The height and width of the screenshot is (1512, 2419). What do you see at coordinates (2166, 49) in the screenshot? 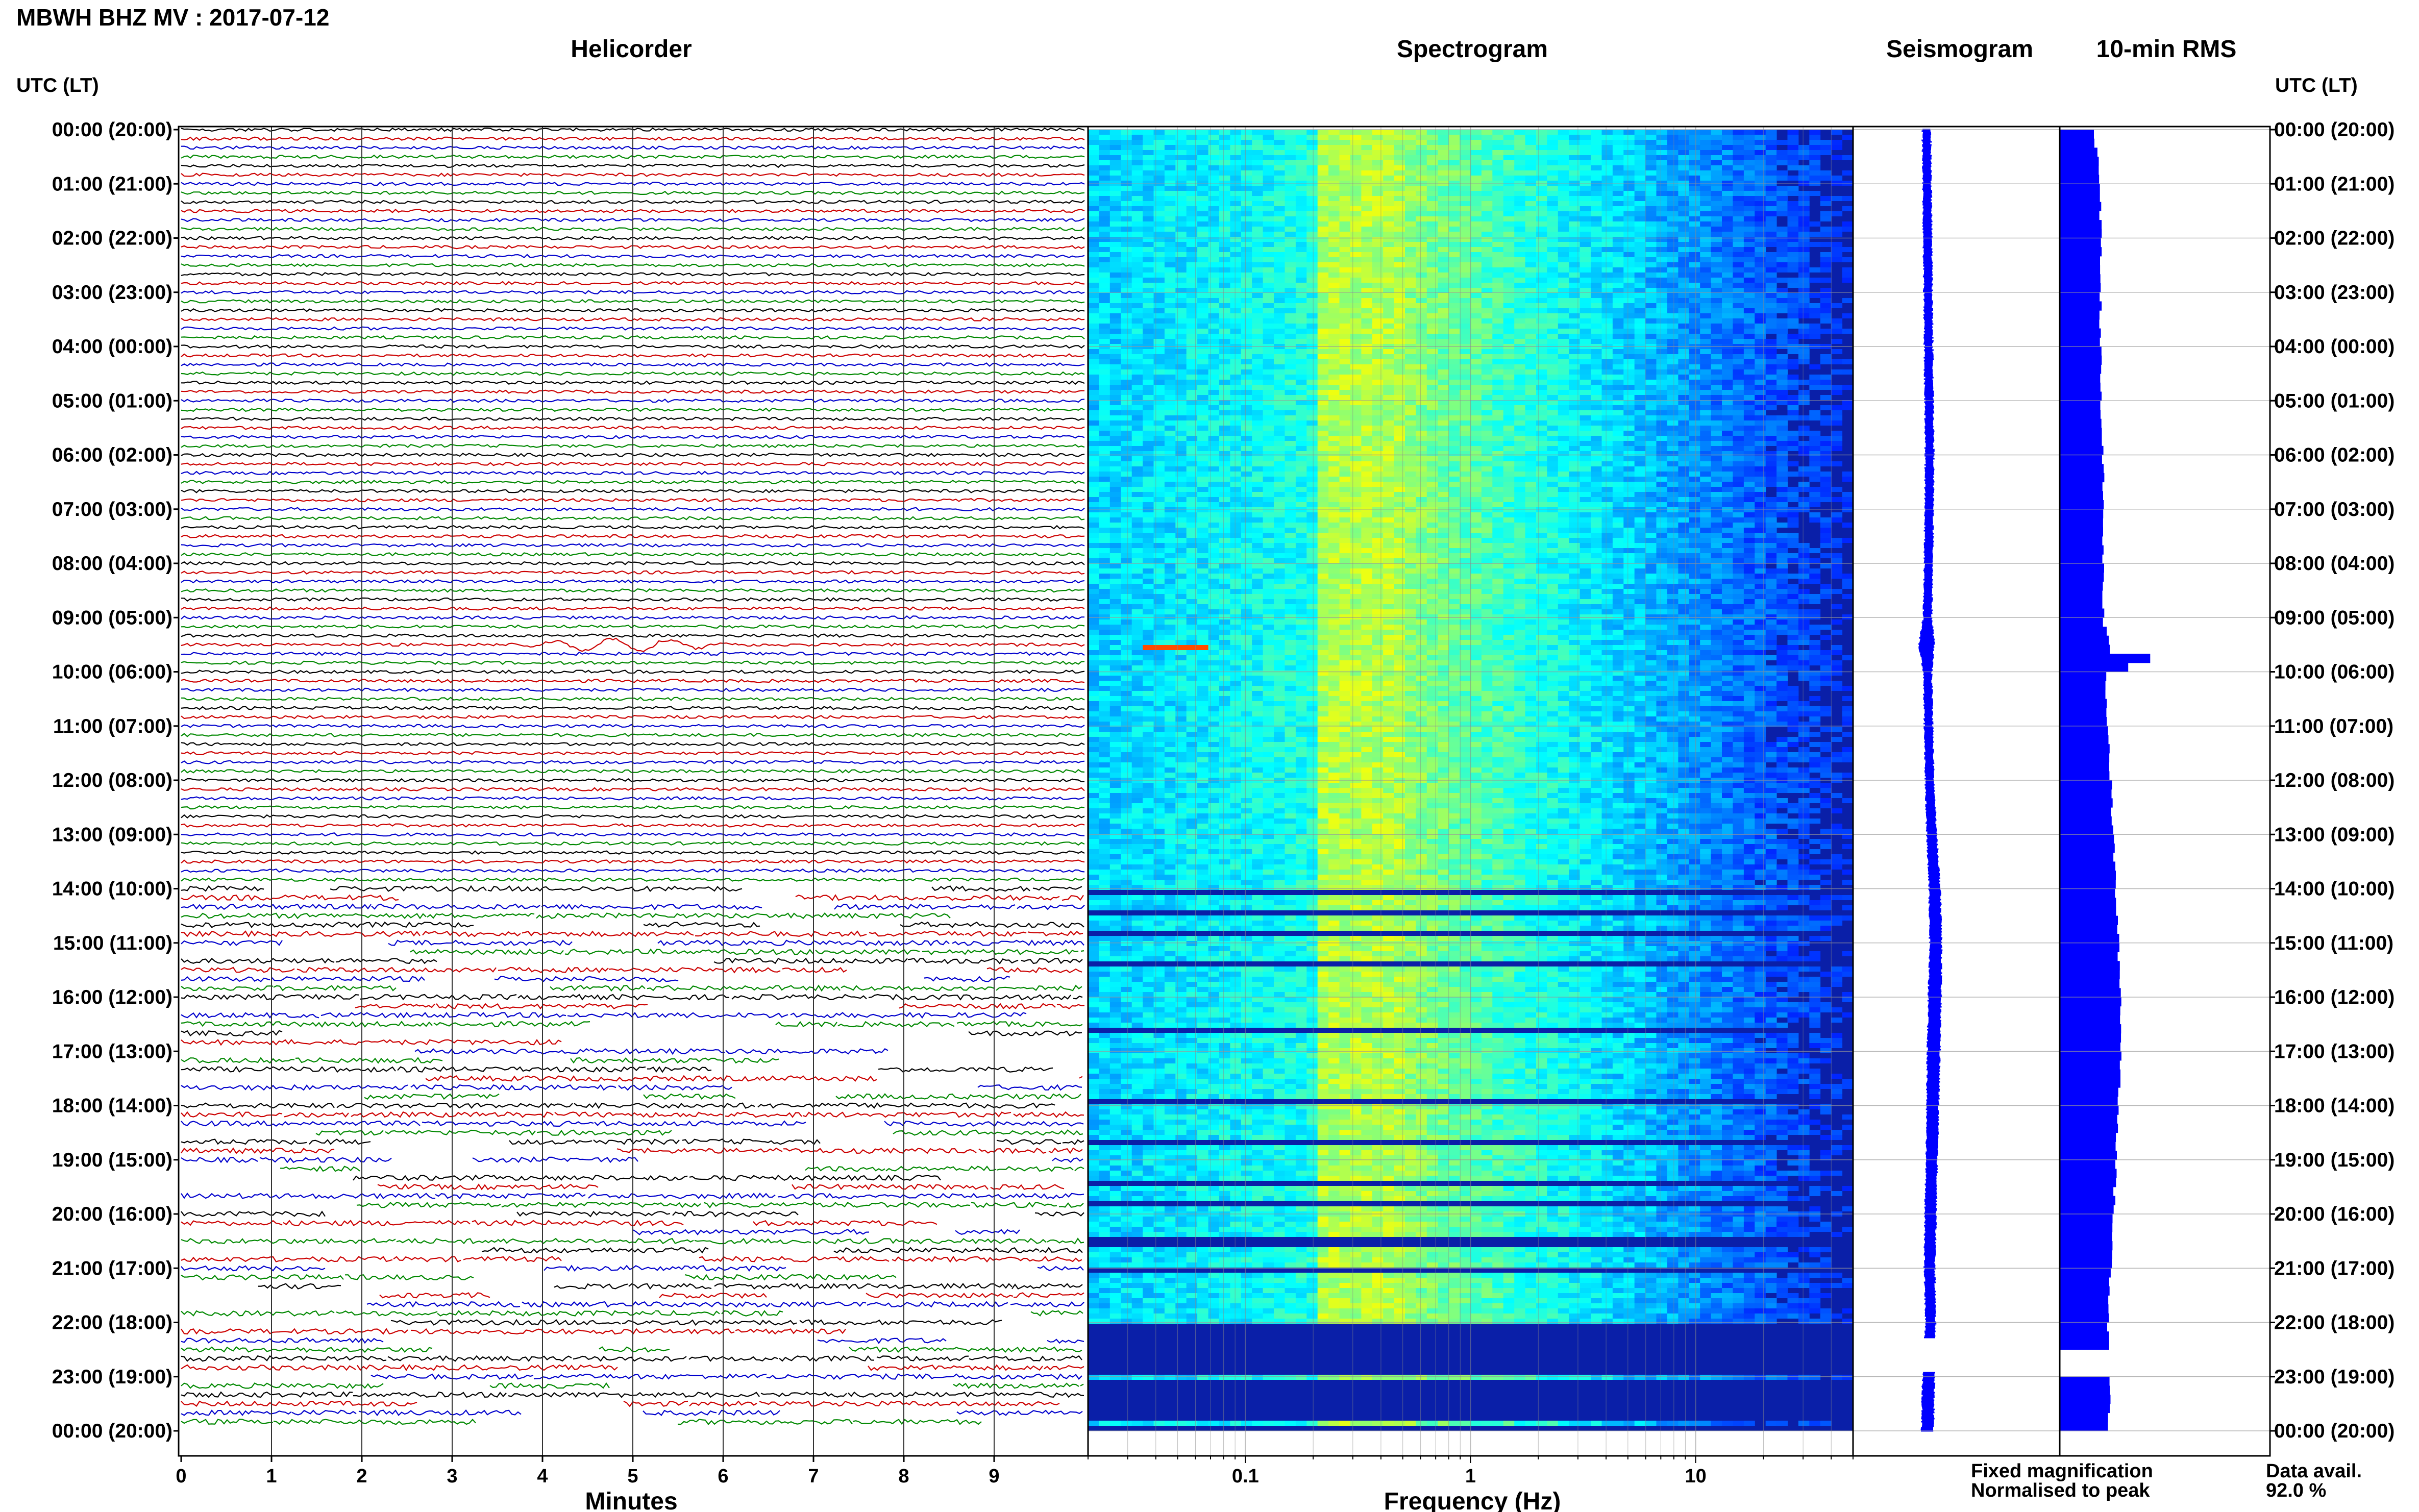
I see `rms-panel-title: 10-min RMS` at bounding box center [2166, 49].